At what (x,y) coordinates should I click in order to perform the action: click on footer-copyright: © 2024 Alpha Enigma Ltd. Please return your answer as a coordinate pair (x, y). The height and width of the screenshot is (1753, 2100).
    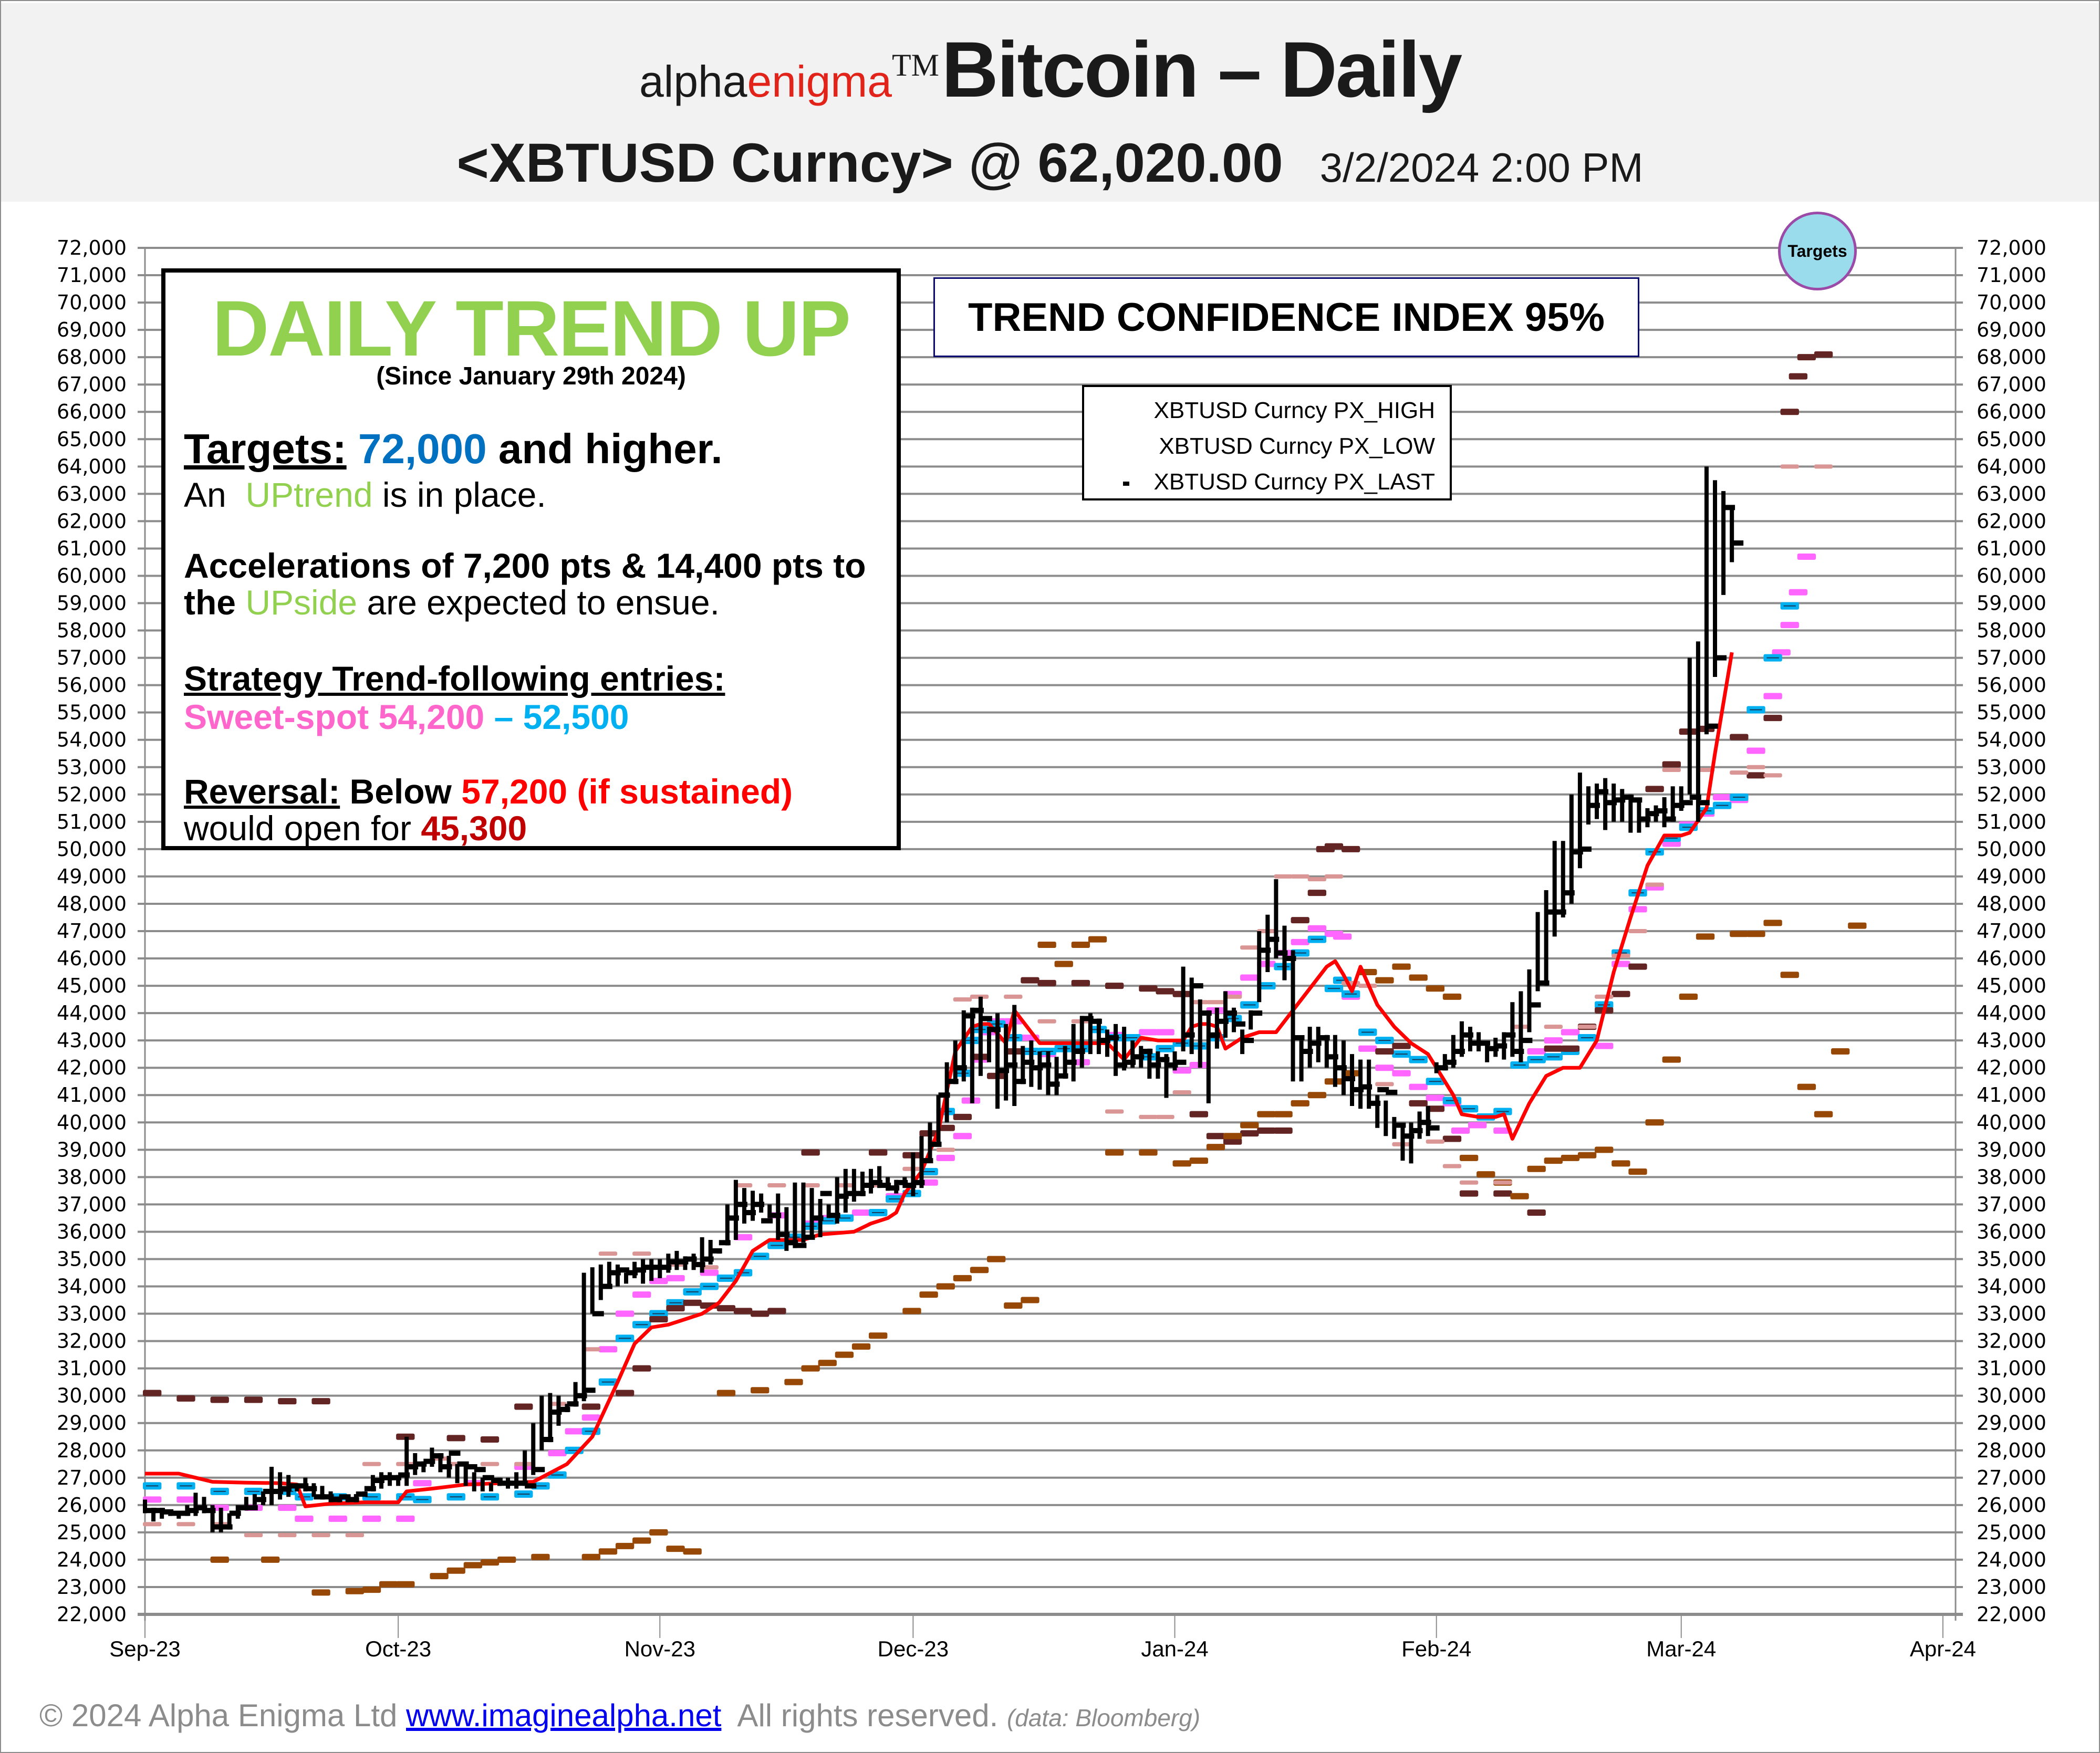
    Looking at the image, I should click on (223, 1715).